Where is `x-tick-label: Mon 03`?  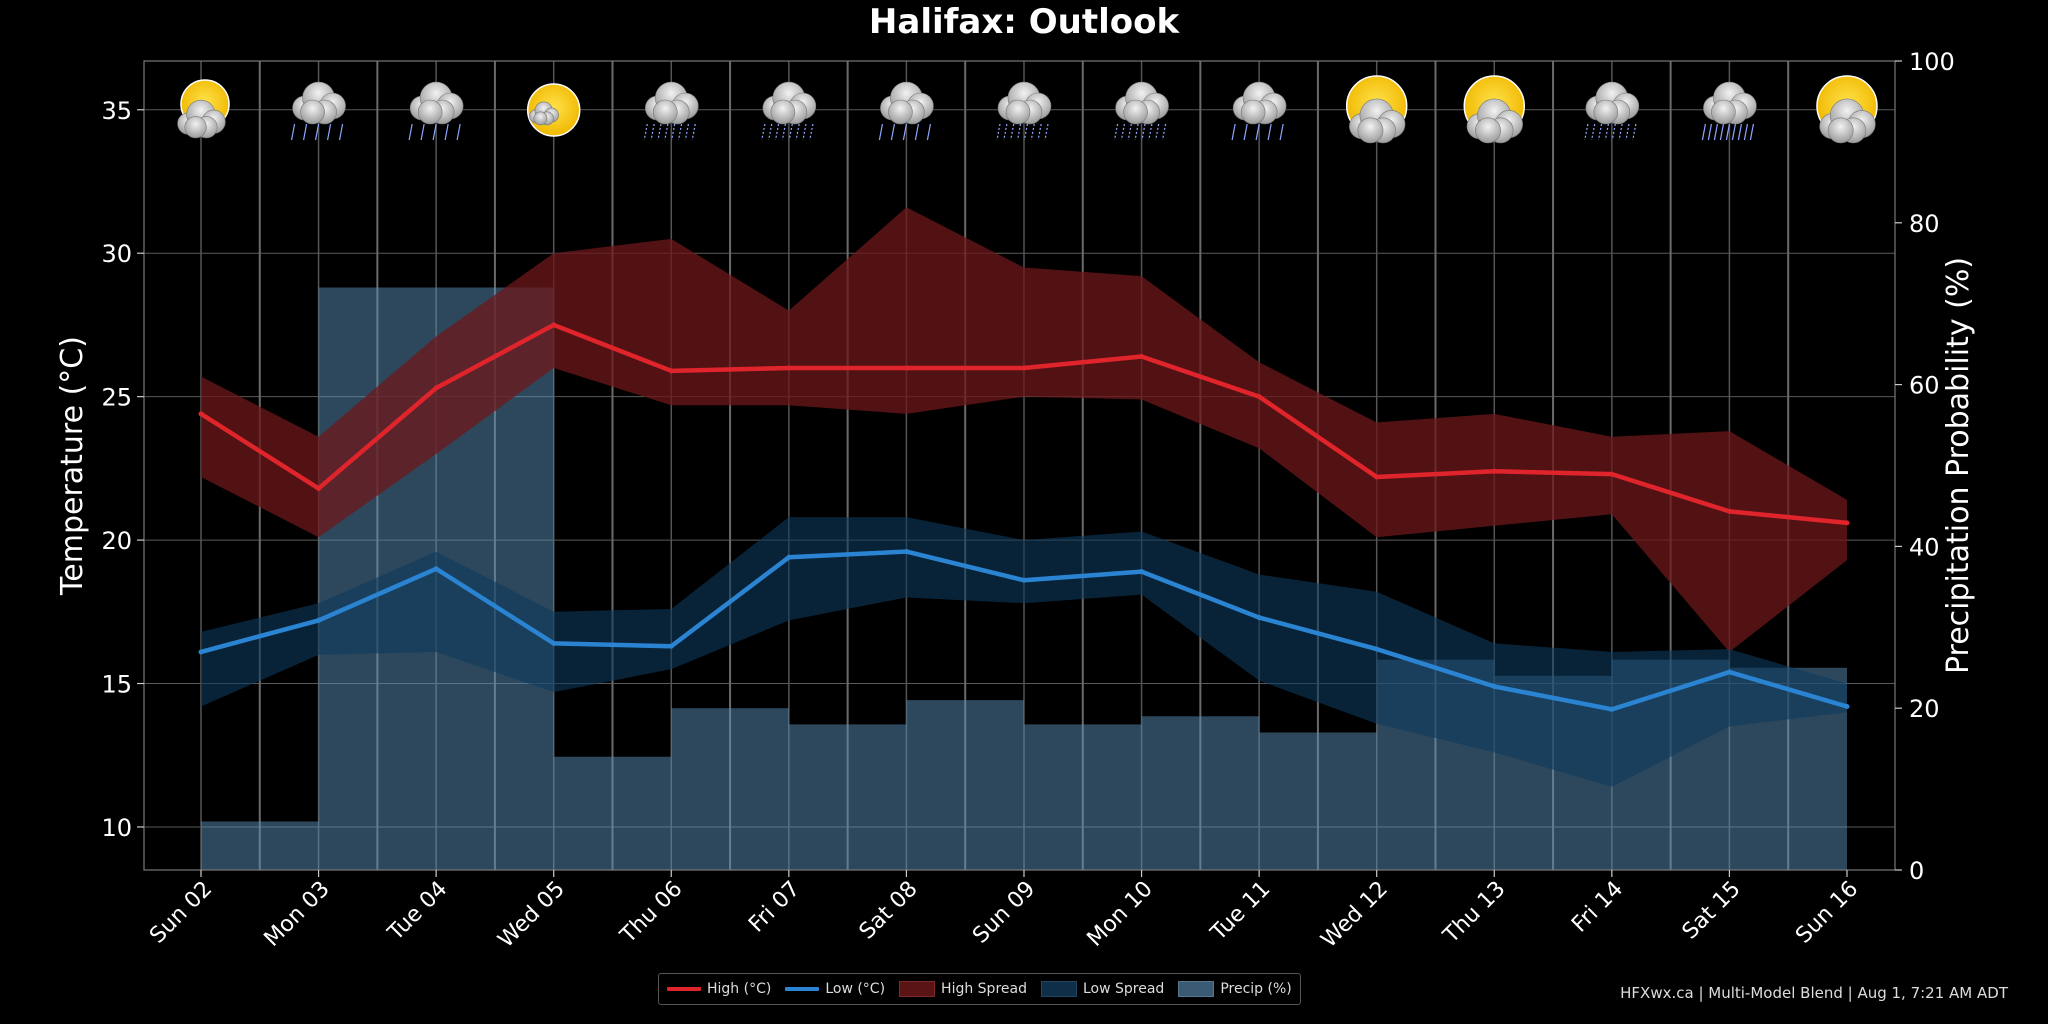
x-tick-label: Mon 03 is located at coordinates (297, 914).